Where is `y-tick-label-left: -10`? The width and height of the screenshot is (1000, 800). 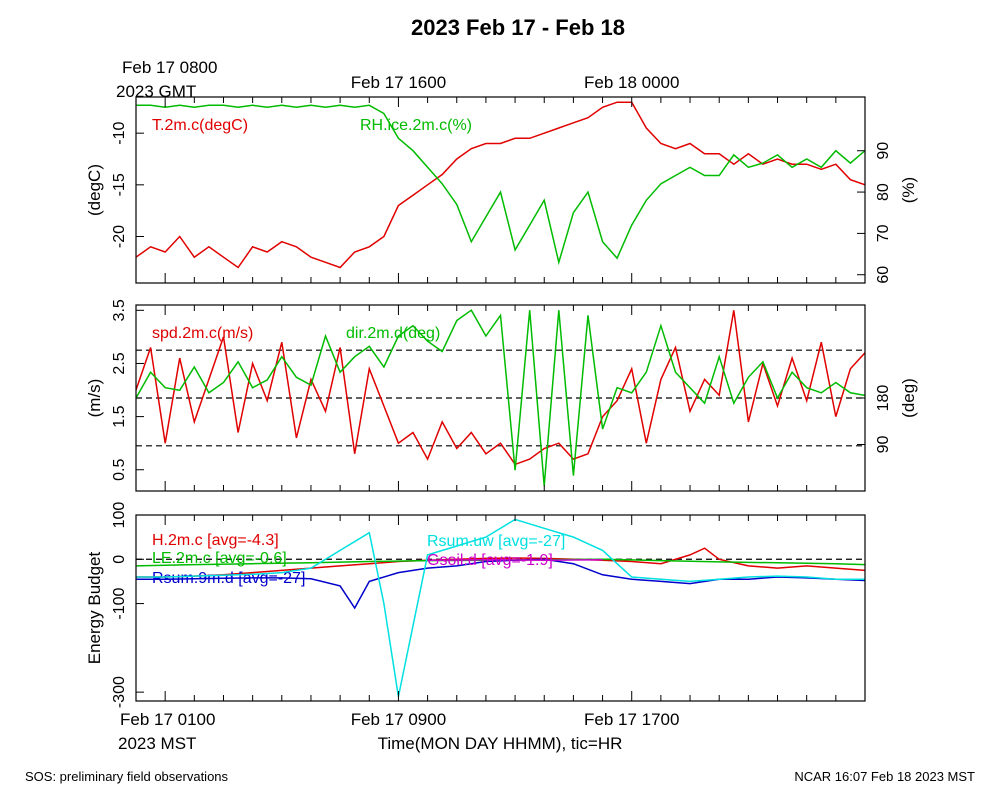
y-tick-label-left: -10 is located at coordinates (119, 133).